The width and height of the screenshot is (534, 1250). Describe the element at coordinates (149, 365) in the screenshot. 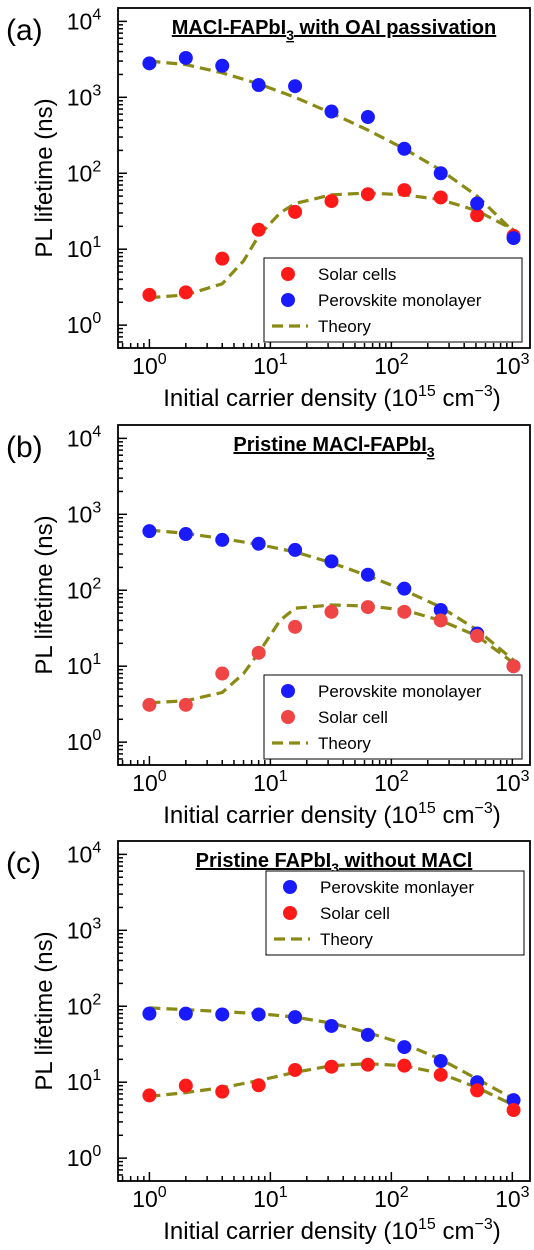

I see `x-tick-label: 10⁰` at that location.